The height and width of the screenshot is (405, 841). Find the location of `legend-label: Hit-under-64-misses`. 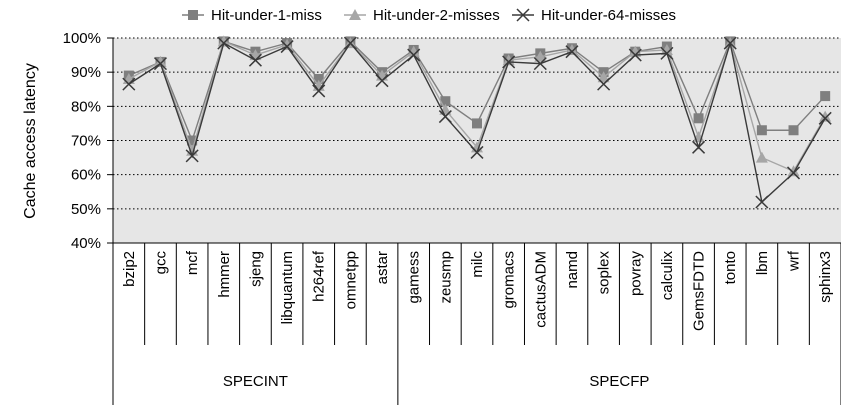

legend-label: Hit-under-64-misses is located at coordinates (608, 15).